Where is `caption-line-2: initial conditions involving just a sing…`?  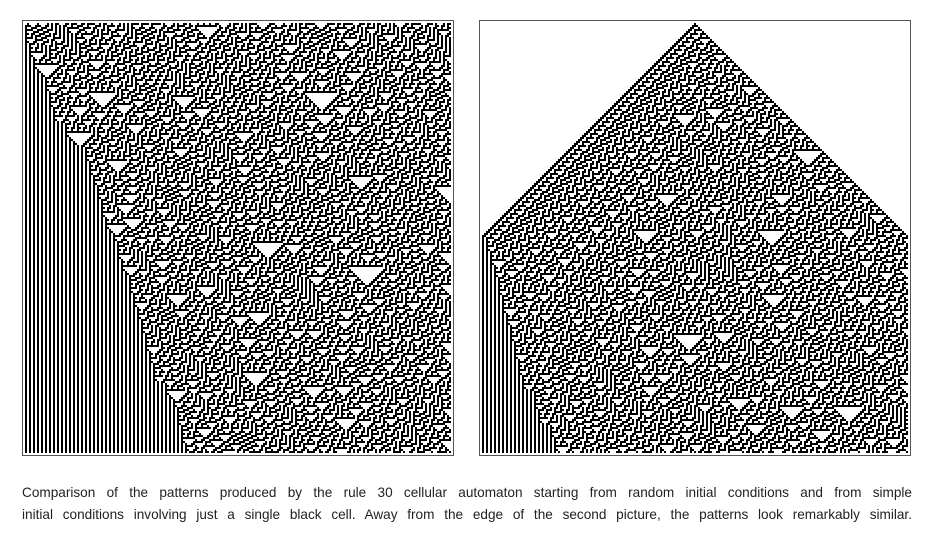
caption-line-2: initial conditions involving just a sing… is located at coordinates (467, 514).